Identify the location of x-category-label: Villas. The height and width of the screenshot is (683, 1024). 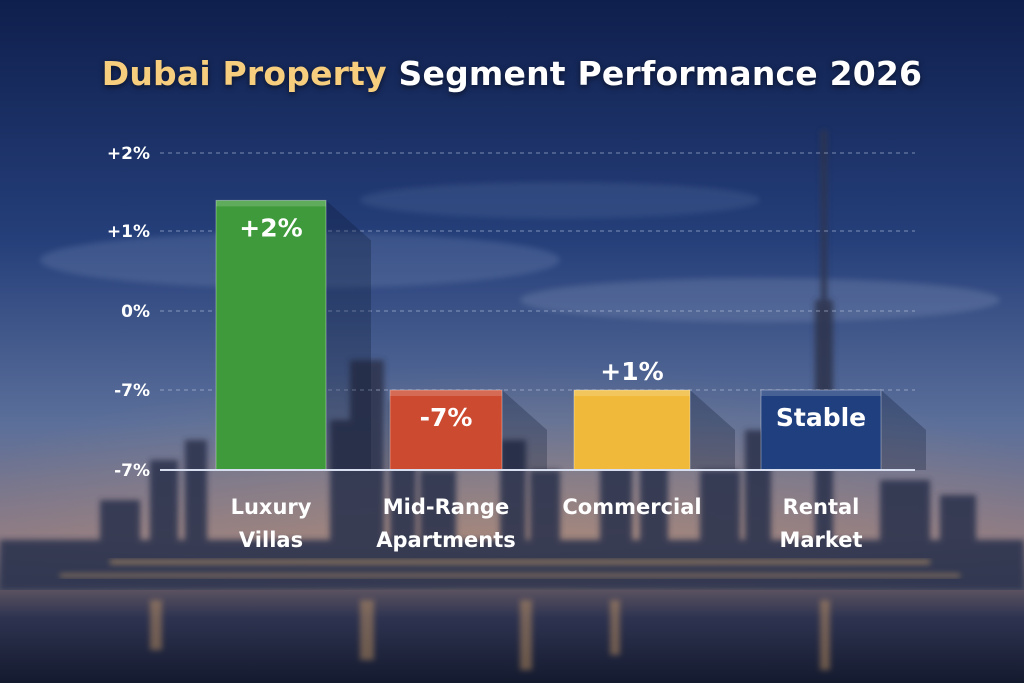
(271, 540).